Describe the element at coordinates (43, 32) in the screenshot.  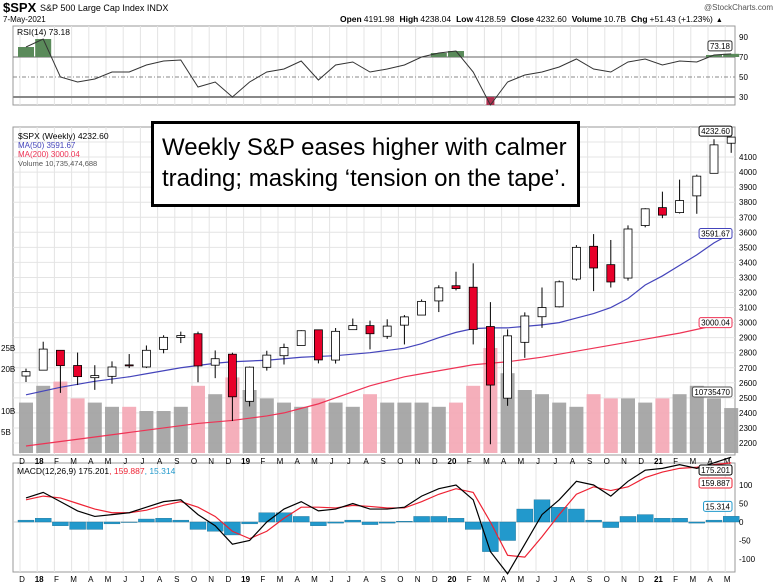
I see `rsi-legend: RSI(14) 73.18` at that location.